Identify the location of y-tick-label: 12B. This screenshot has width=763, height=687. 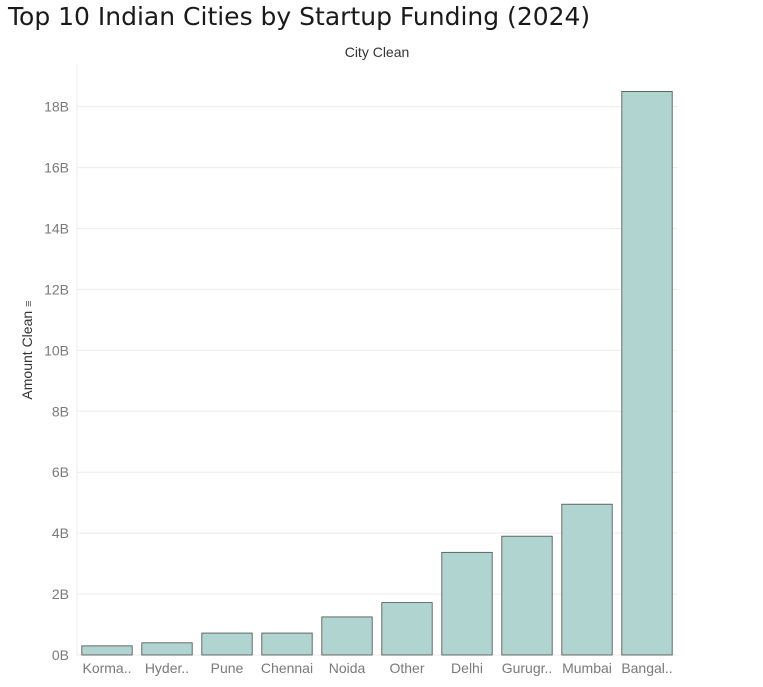
(56, 289).